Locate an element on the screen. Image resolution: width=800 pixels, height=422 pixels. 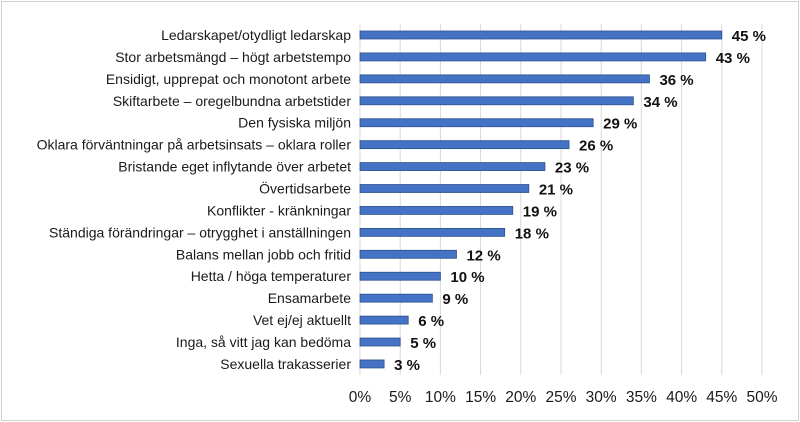
category-label: Hetta / höga temperaturer is located at coordinates (271, 276).